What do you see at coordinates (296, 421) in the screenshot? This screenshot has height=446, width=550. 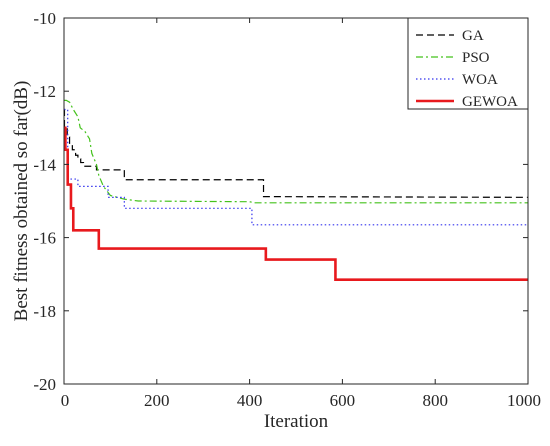 I see `x-axis-title: Iteration` at bounding box center [296, 421].